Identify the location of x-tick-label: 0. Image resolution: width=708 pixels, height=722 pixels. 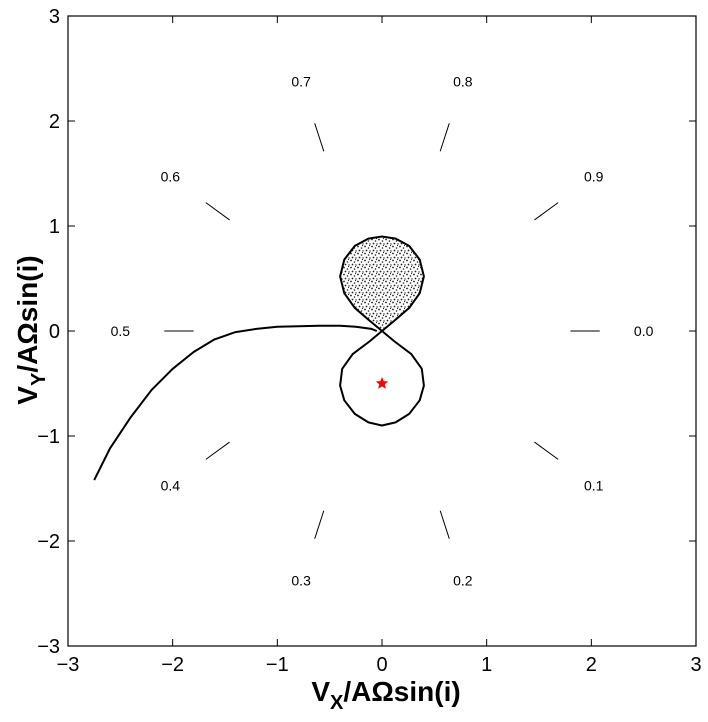
(381, 665).